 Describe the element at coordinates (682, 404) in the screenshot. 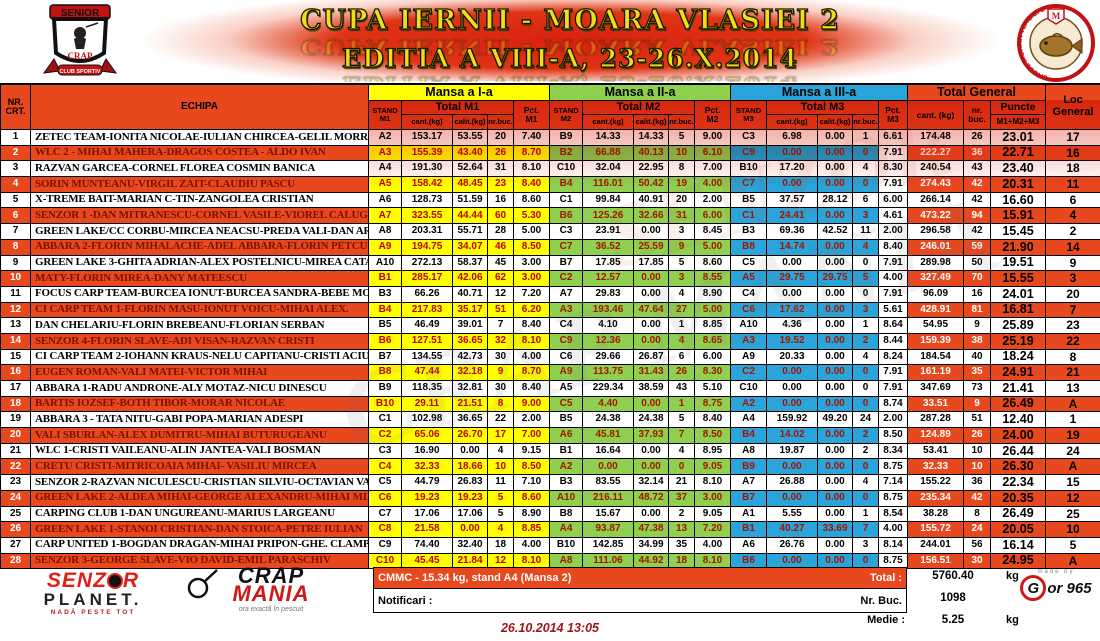

I see `buc-m2: 1` at that location.